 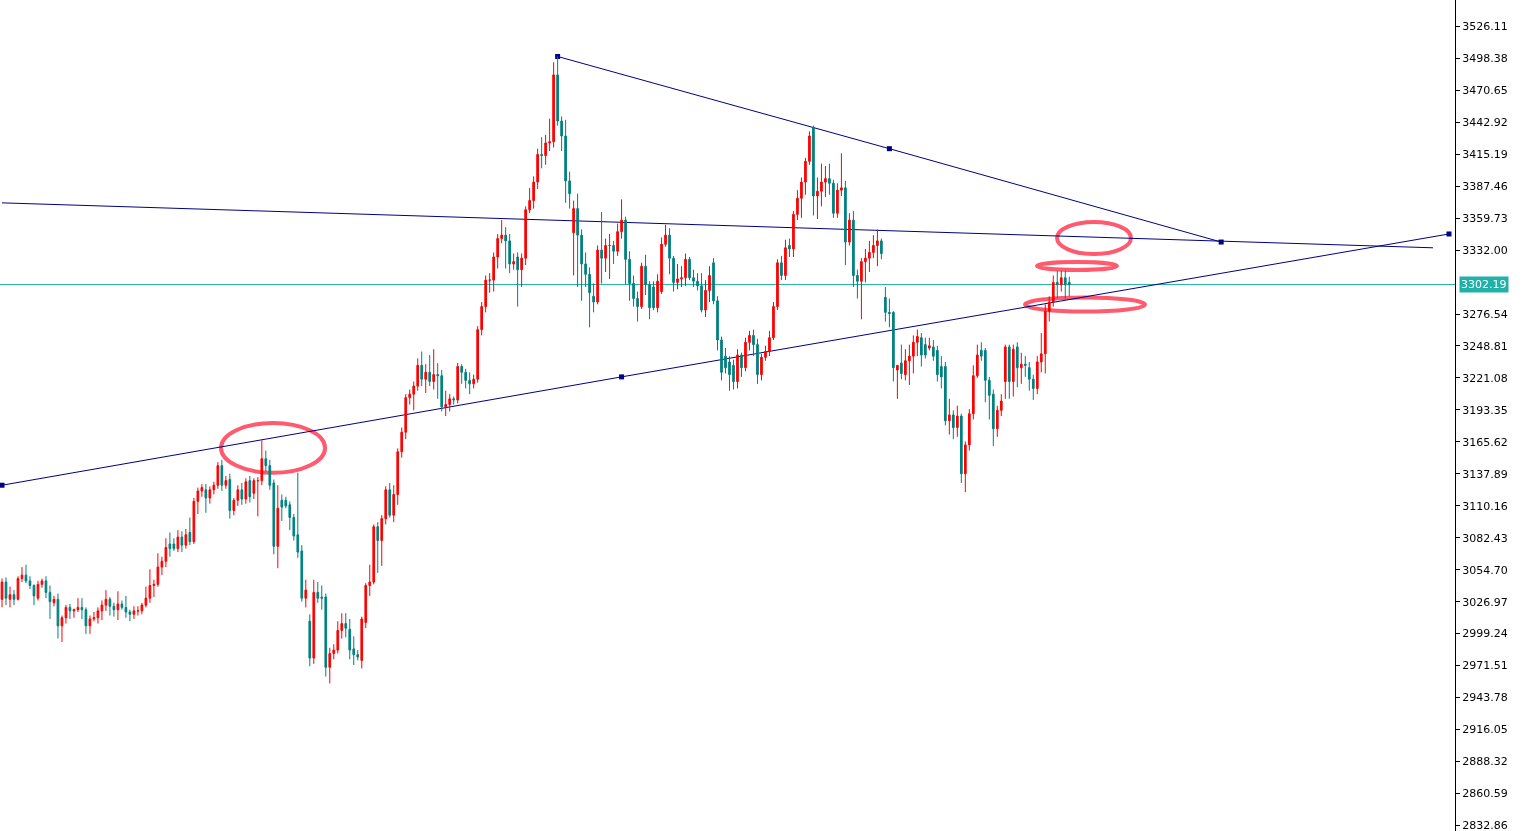 What do you see at coordinates (1485, 155) in the screenshot?
I see `y-tick-label: 3415.19` at bounding box center [1485, 155].